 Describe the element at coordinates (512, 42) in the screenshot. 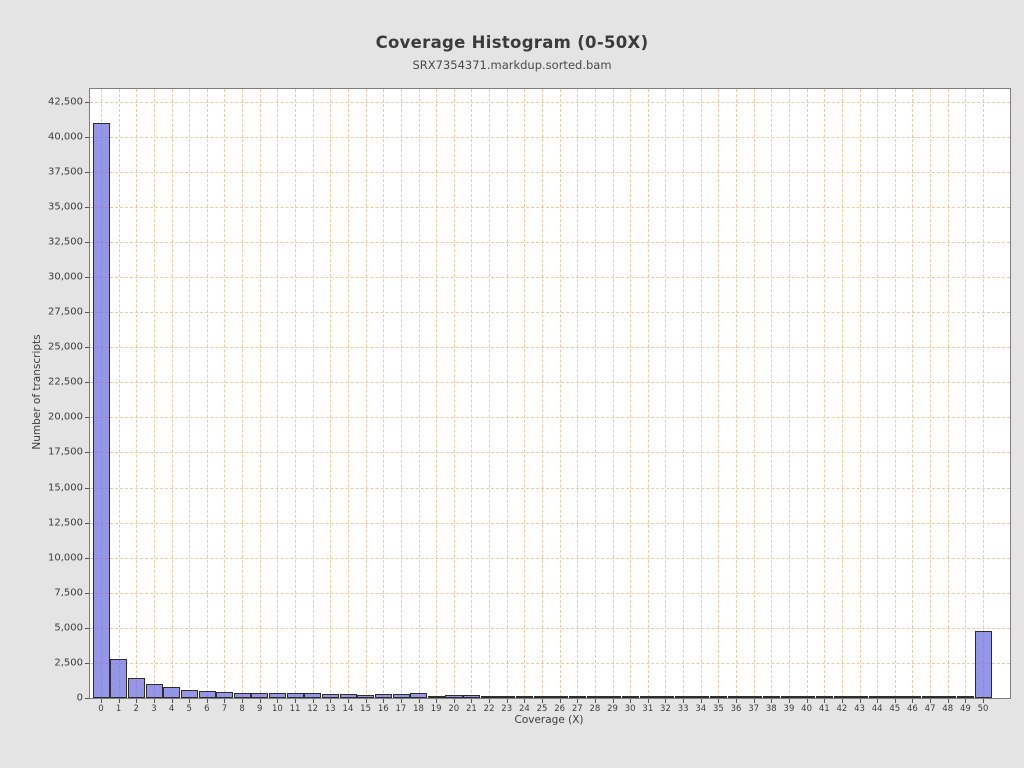

I see `chart-title: Coverage Histogram (0-50X)` at that location.